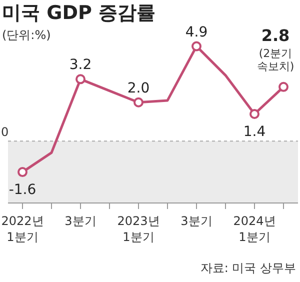 Image resolution: width=300 pixels, height=282 pixels. Describe the element at coordinates (254, 132) in the screenshot. I see `data-label: 1.4` at that location.